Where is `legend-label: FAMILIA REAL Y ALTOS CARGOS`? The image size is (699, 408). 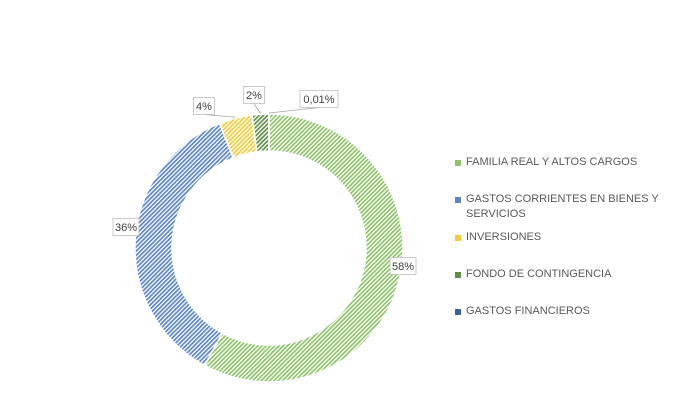 legend-label: FAMILIA REAL Y ALTOS CARGOS is located at coordinates (552, 162).